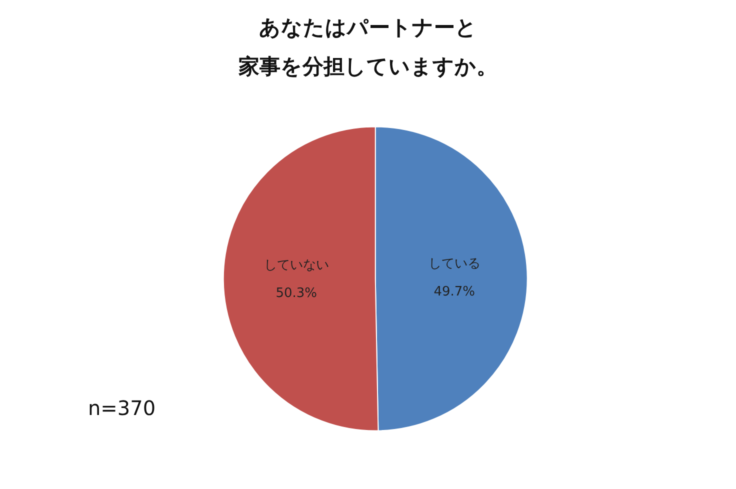  I want to click on slice-label: していない, so click(296, 265).